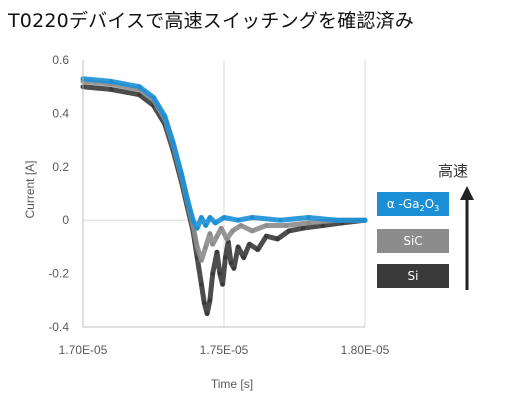  What do you see at coordinates (60, 167) in the screenshot?
I see `y-tick-label: 0.2` at bounding box center [60, 167].